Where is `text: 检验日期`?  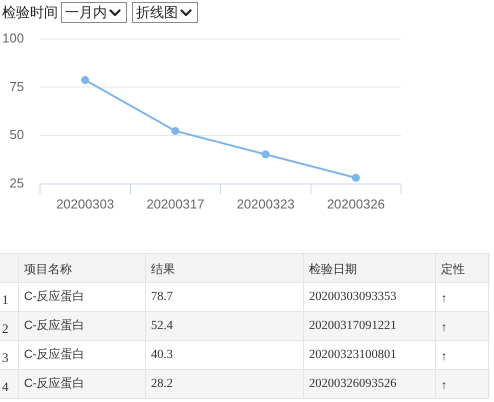 text: 检验日期 is located at coordinates (333, 269).